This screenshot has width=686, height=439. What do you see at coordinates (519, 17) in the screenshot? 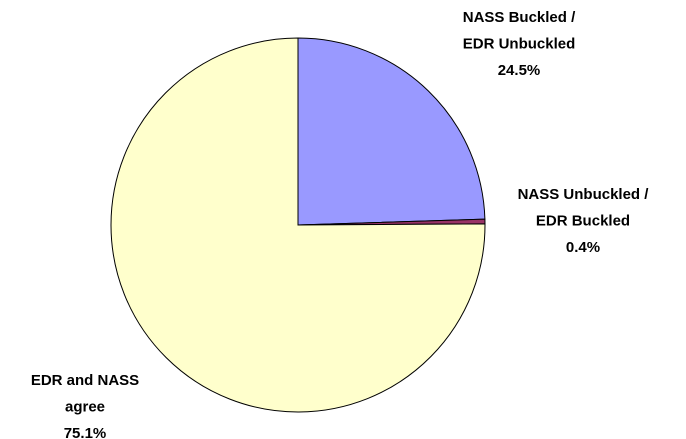
I see `slice-label: NASS Buckled /` at bounding box center [519, 17].